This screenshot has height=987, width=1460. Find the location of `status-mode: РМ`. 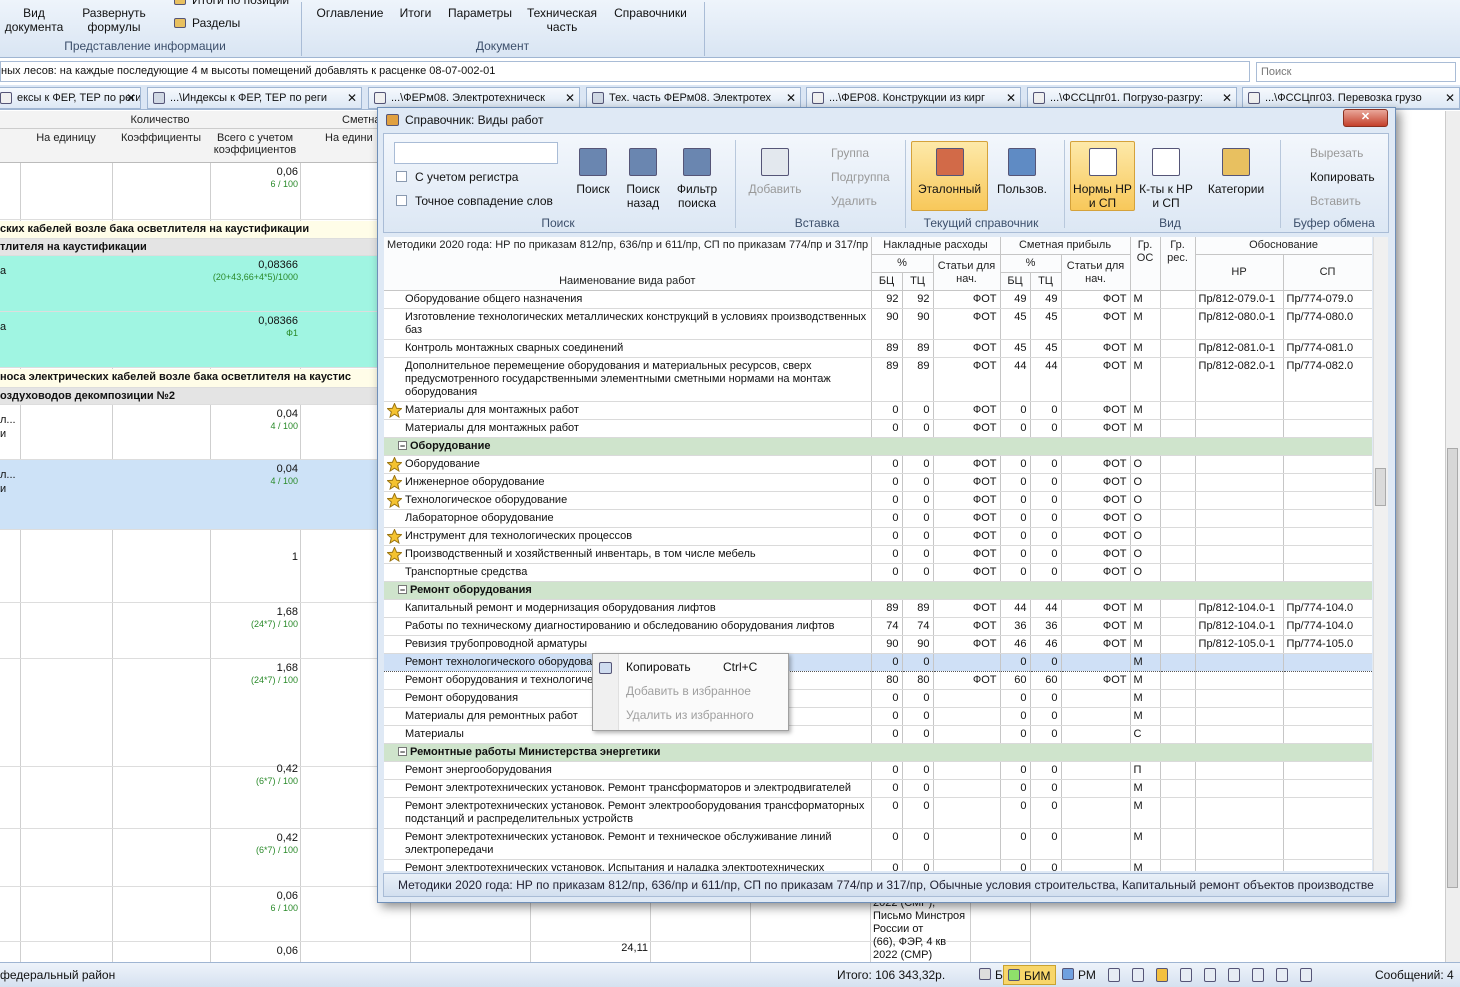

status-mode: РМ is located at coordinates (1079, 975).